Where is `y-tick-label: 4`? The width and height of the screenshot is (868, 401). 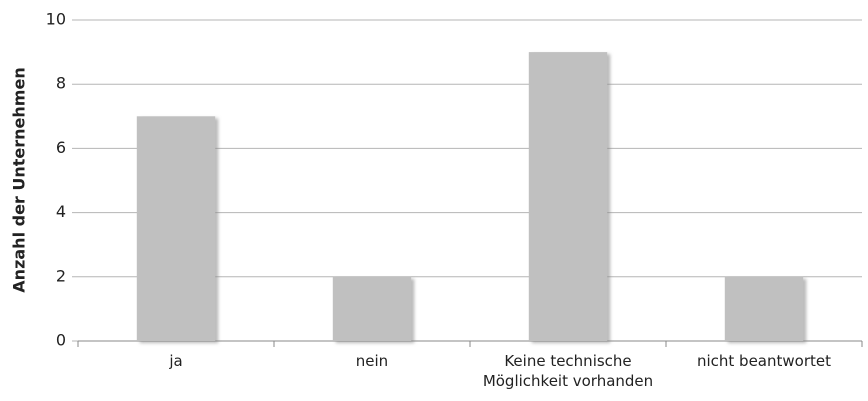
y-tick-label: 4 is located at coordinates (61, 211).